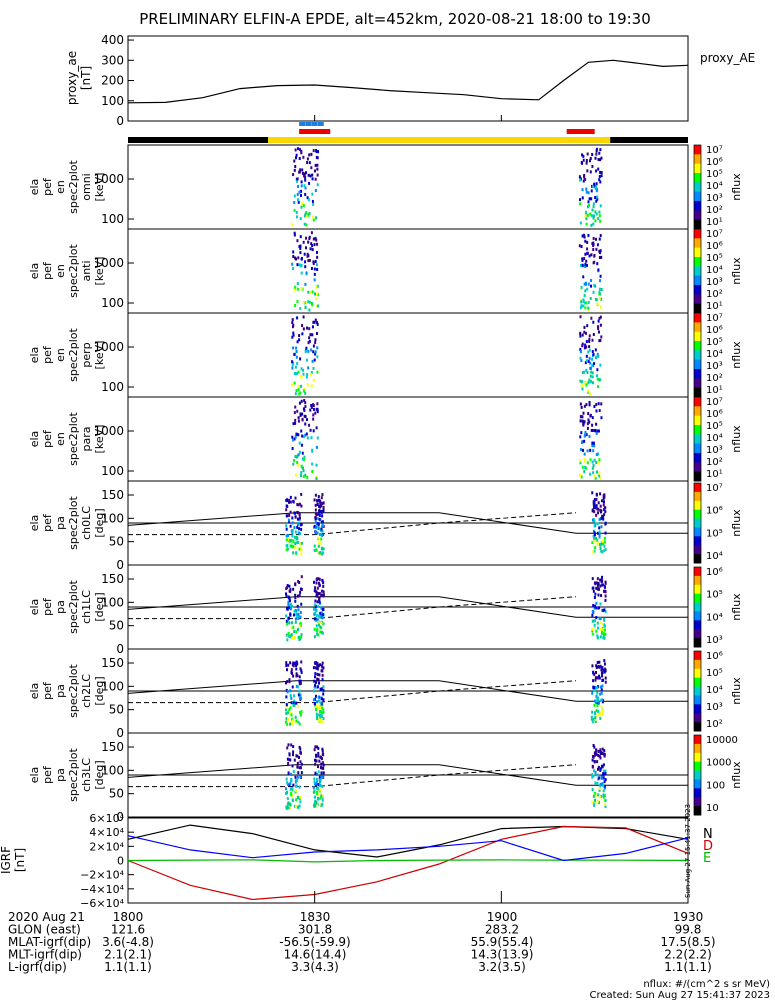 The height and width of the screenshot is (1000, 775). I want to click on anti-loss-cone-line, so click(352, 692).